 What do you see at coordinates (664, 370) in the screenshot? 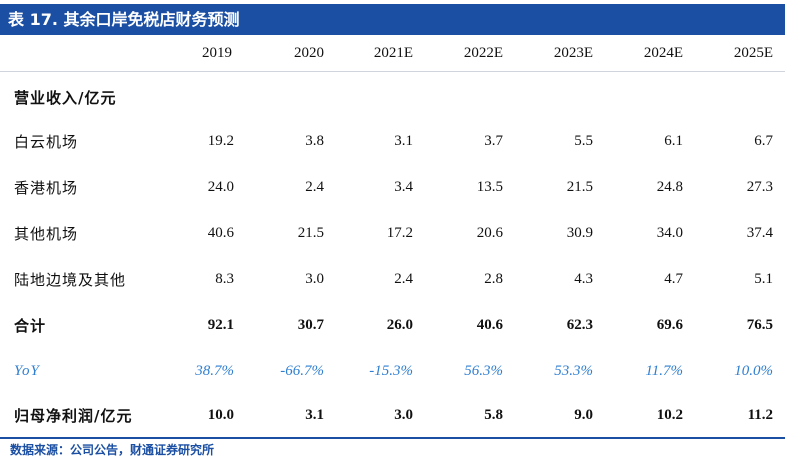
I see `table-cell: 11.7%` at bounding box center [664, 370].